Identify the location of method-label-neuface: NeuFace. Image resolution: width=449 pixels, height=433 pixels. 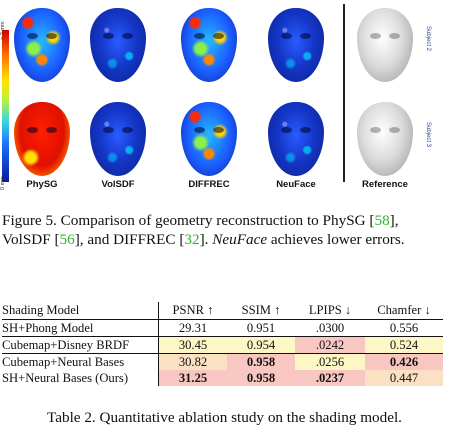
(296, 184).